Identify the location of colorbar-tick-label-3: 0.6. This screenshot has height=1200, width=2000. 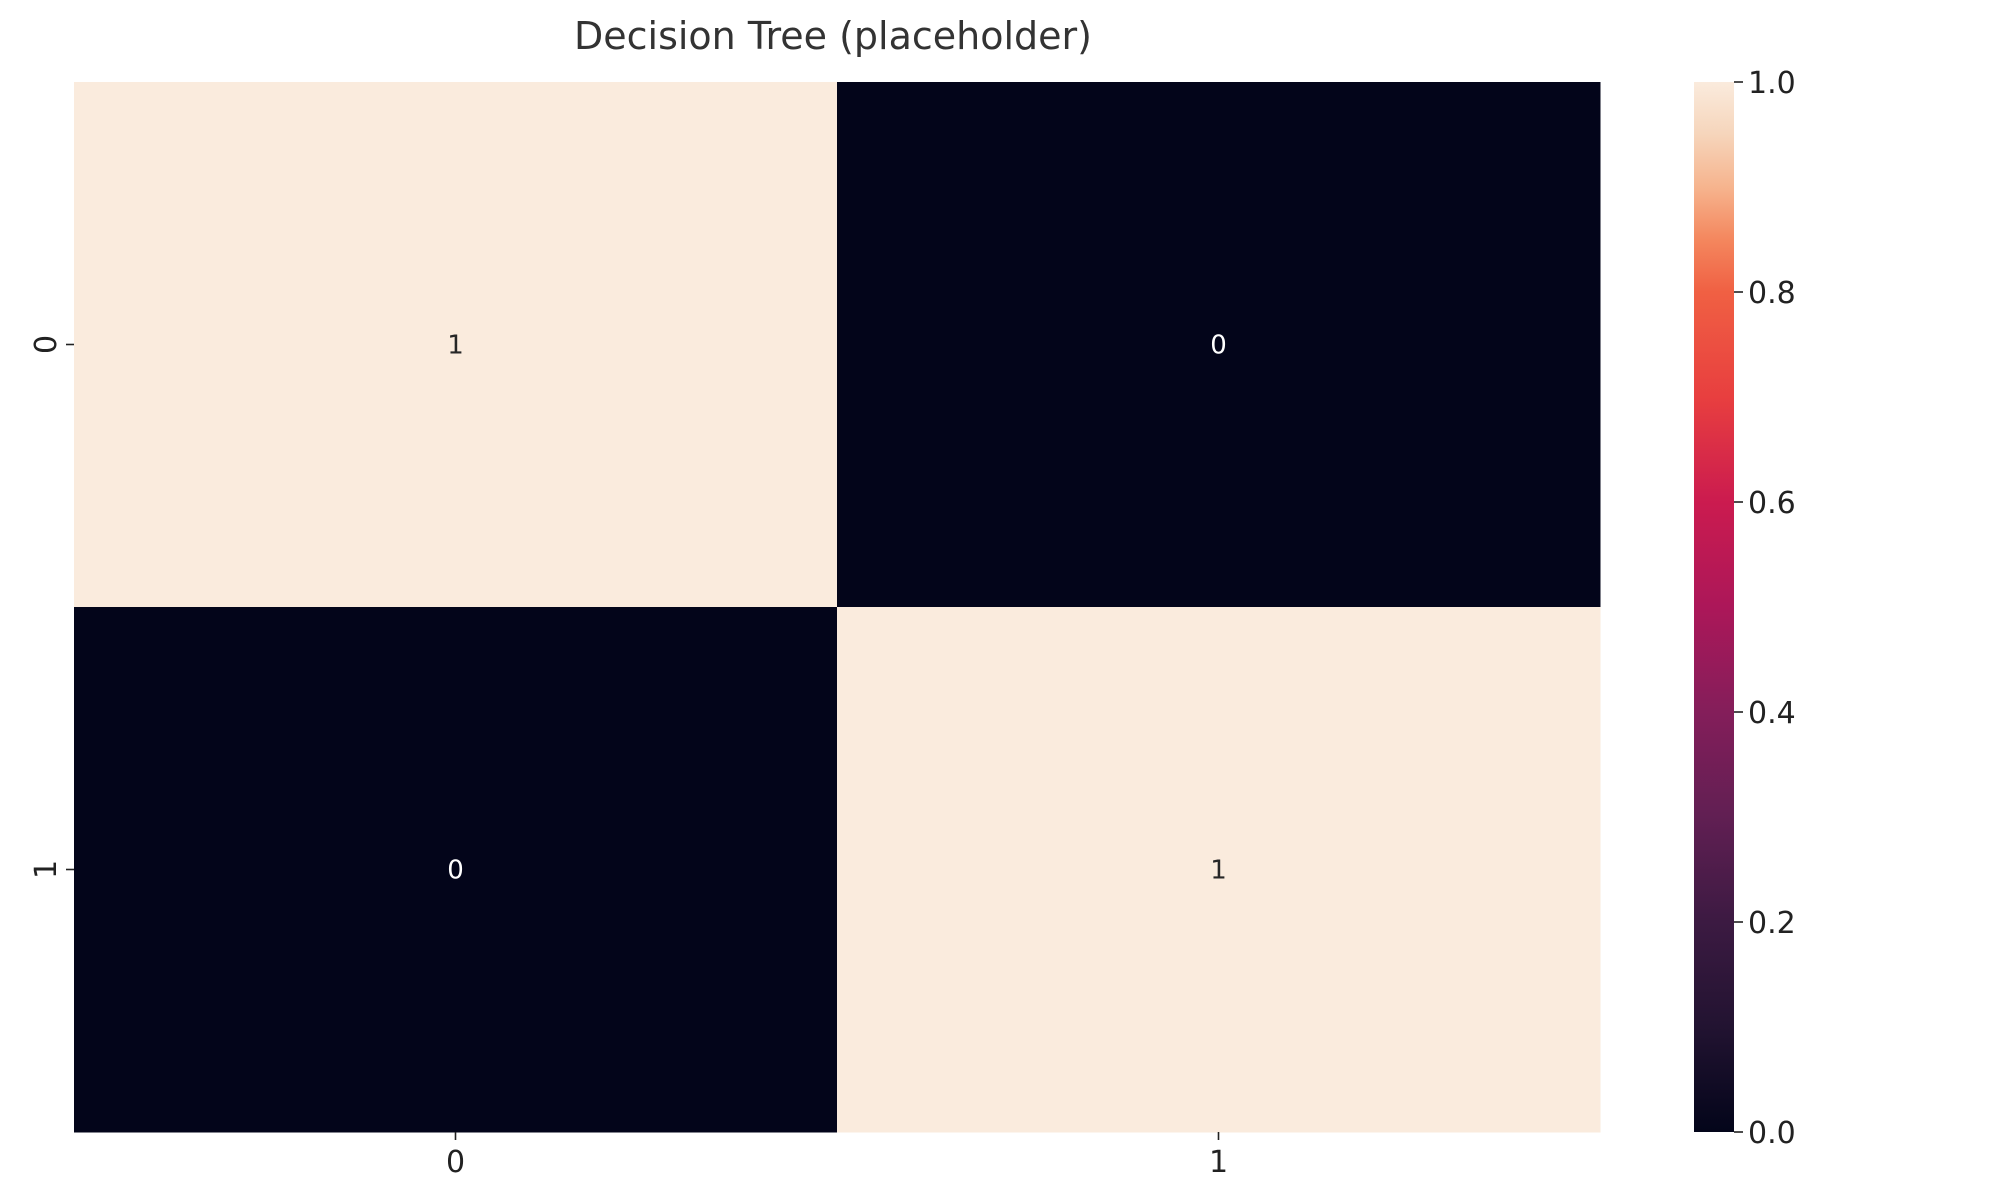
(1772, 503).